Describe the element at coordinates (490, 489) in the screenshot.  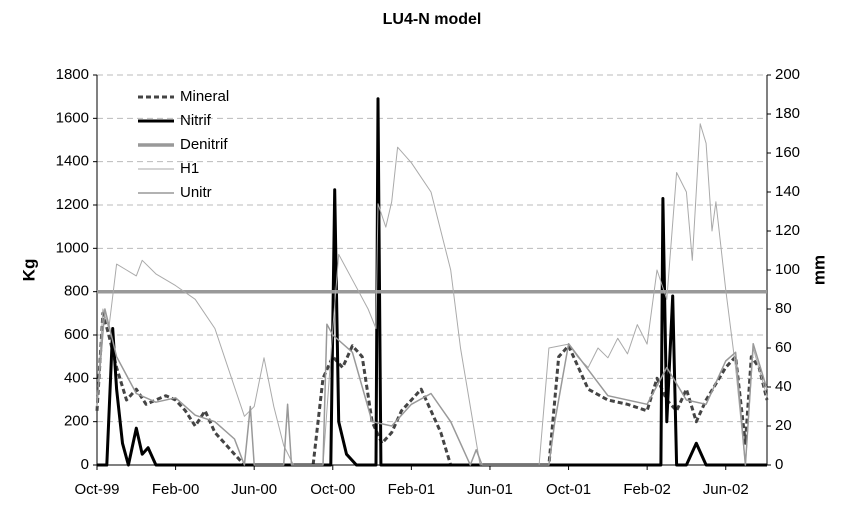
I see `x-tick-label: Jun-01` at that location.